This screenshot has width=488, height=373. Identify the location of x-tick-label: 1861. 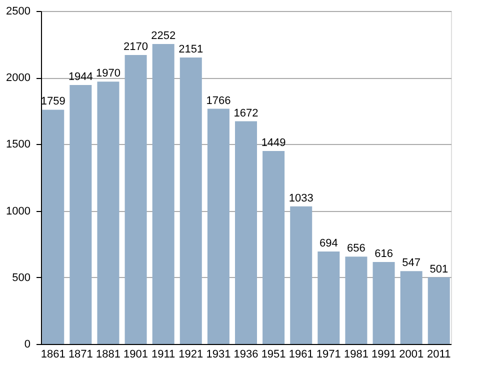
(53, 354).